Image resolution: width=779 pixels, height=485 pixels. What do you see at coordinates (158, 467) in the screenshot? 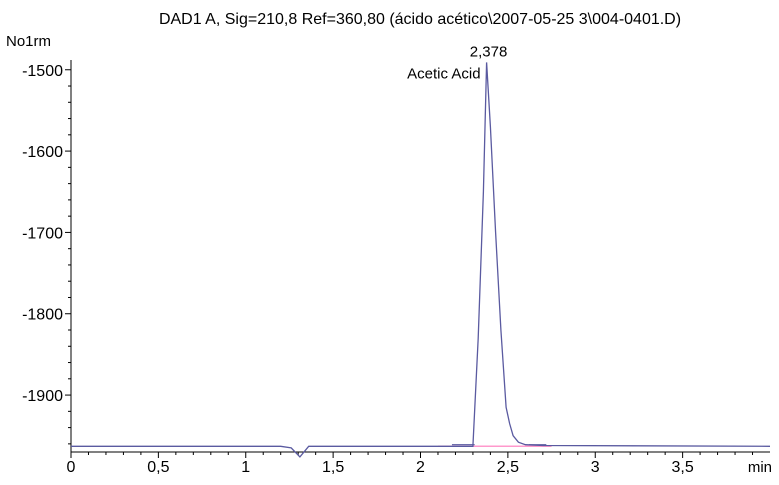
I see `x-tick-label: 0,5` at bounding box center [158, 467].